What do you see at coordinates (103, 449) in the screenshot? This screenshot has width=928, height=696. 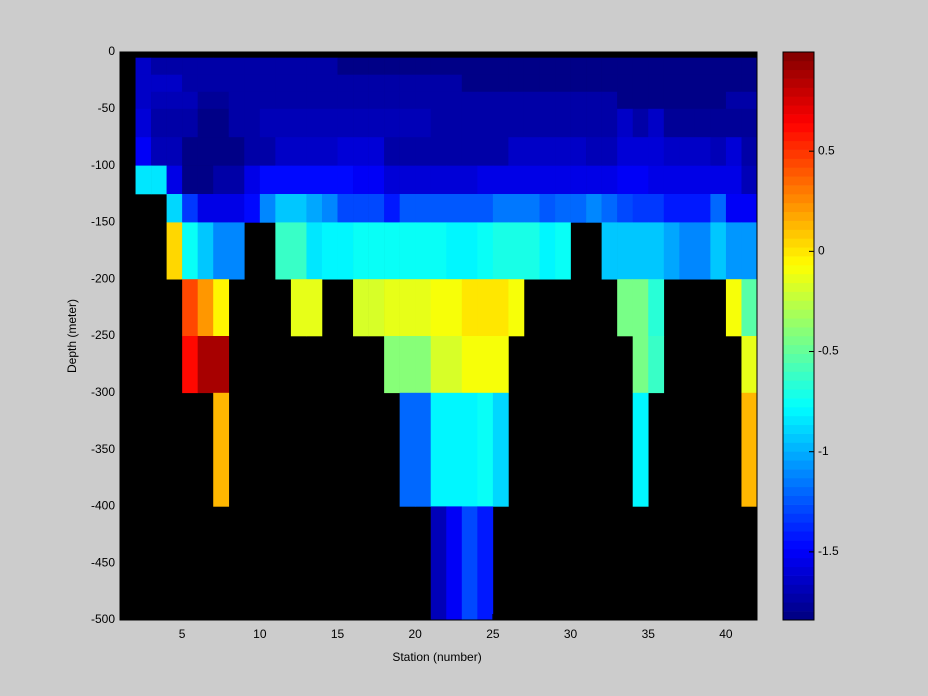 I see `y-tick-label: -350` at bounding box center [103, 449].